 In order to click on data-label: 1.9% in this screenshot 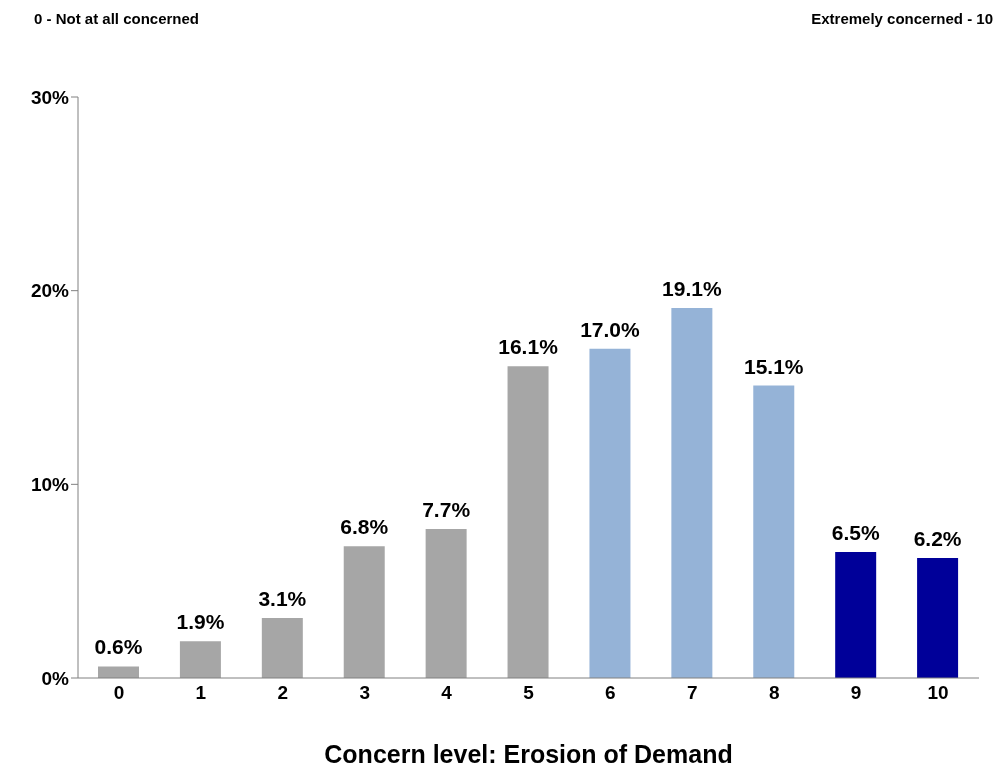, I will do `click(200, 622)`.